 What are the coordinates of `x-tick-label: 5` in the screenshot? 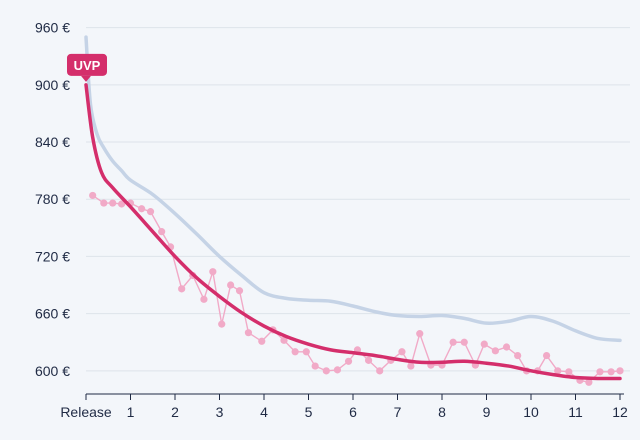 It's located at (309, 412).